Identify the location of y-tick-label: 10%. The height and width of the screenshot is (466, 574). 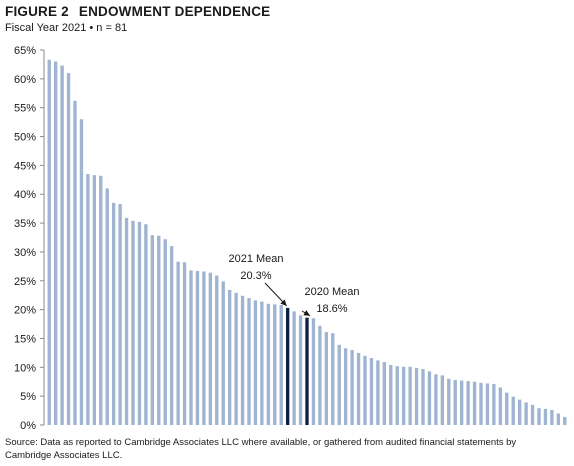
(25, 368).